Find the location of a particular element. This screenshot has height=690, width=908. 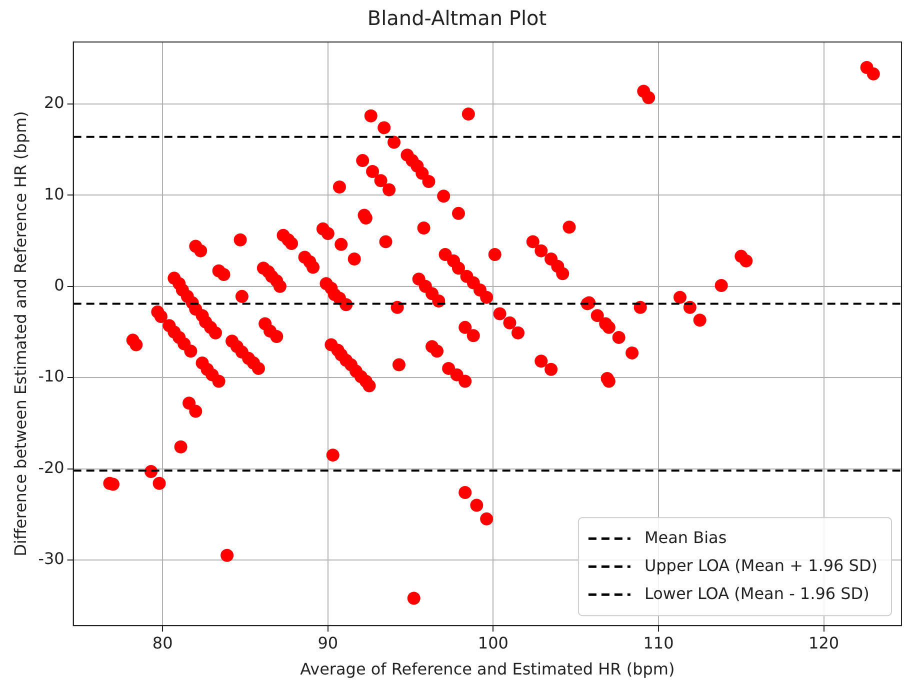

chart-title: Bland-Altman Plot is located at coordinates (457, 18).